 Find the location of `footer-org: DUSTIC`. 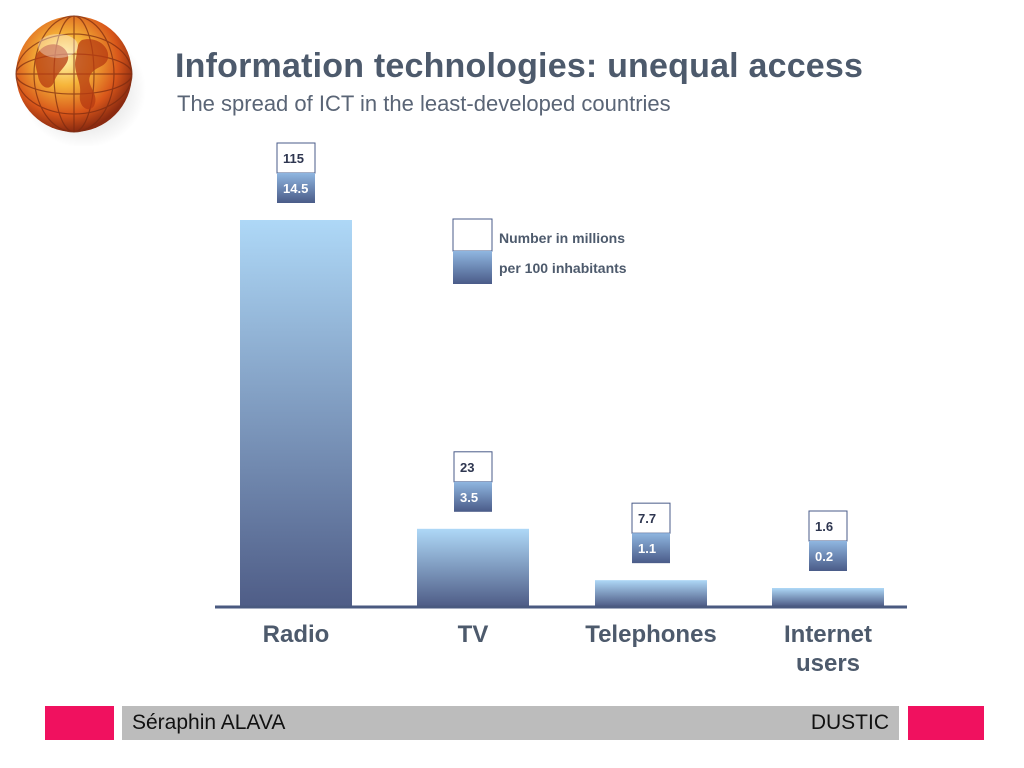

footer-org: DUSTIC is located at coordinates (849, 722).